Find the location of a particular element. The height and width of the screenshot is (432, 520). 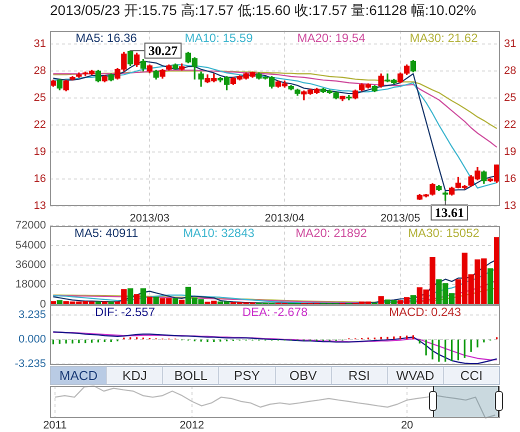

x-tick-label: 2012 is located at coordinates (192, 426).